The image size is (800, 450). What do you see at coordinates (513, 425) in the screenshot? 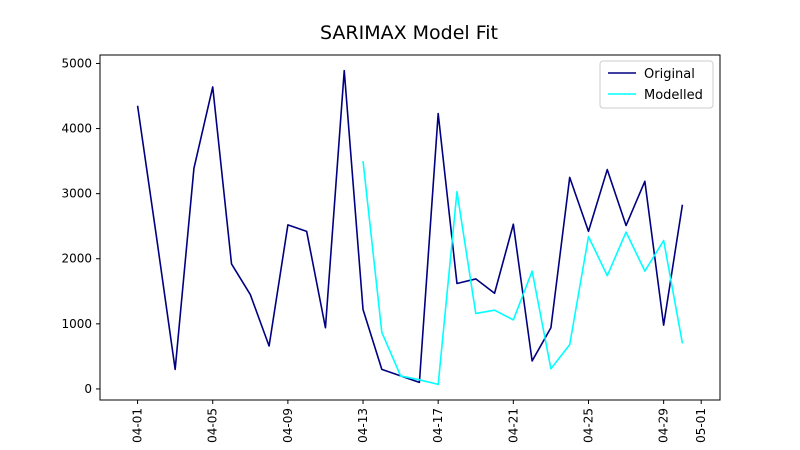
I see `x-tick-label: 04-21` at bounding box center [513, 425].